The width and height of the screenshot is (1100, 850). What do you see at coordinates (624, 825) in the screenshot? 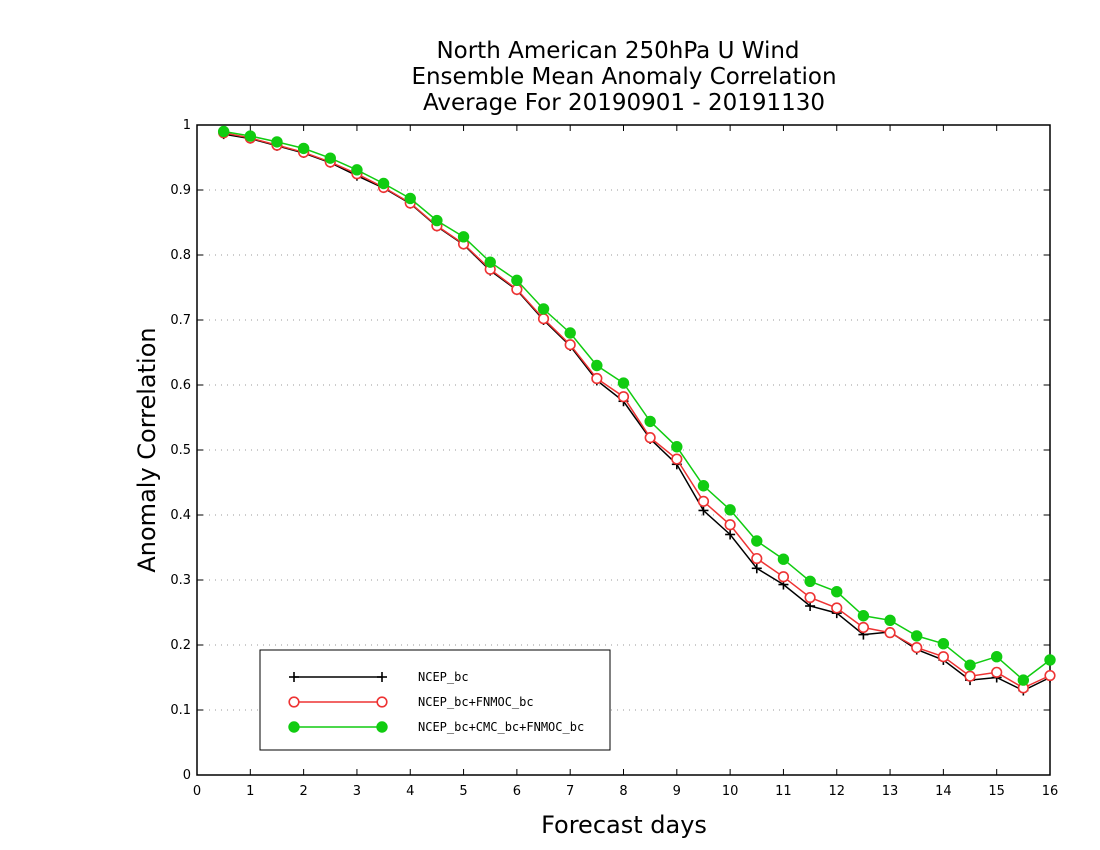
I see `x-axis-title: Forecast days` at bounding box center [624, 825].